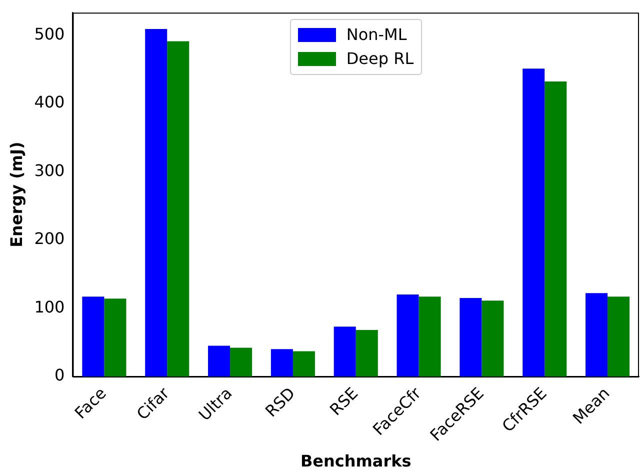 The width and height of the screenshot is (641, 476). What do you see at coordinates (49, 102) in the screenshot?
I see `y-tick-label: 400` at bounding box center [49, 102].